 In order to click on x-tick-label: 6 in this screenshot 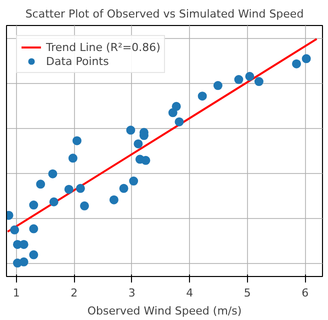, I will do `click(305, 293)`.